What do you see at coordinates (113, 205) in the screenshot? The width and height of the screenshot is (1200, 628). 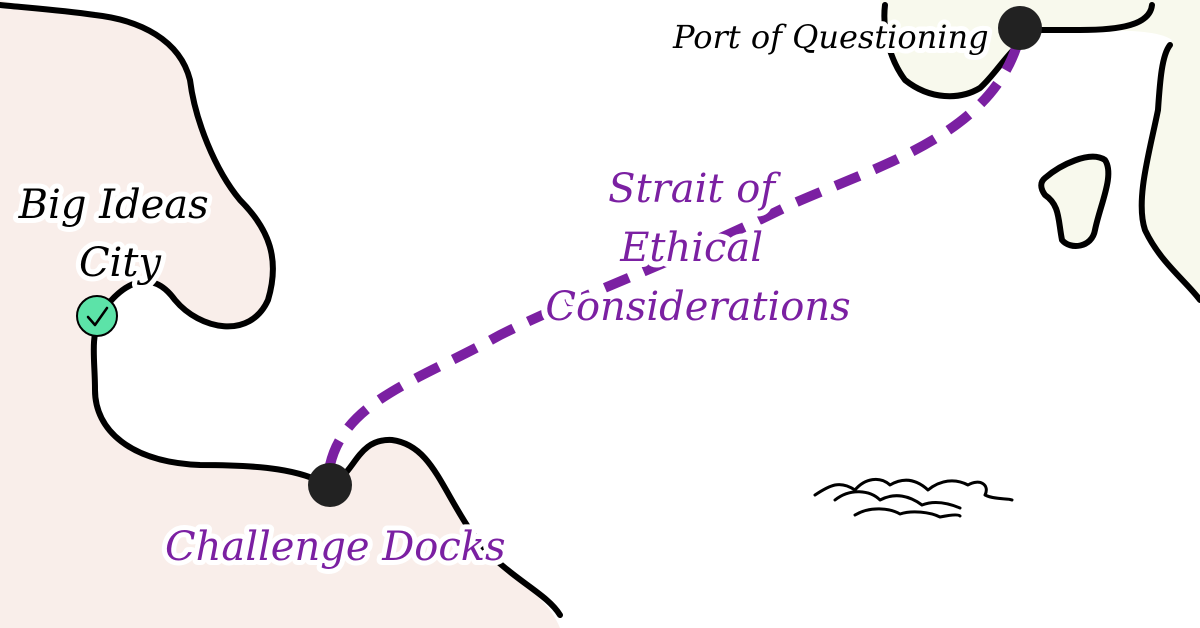 I see `big-ideas-city-line1: Big Ideas` at bounding box center [113, 205].